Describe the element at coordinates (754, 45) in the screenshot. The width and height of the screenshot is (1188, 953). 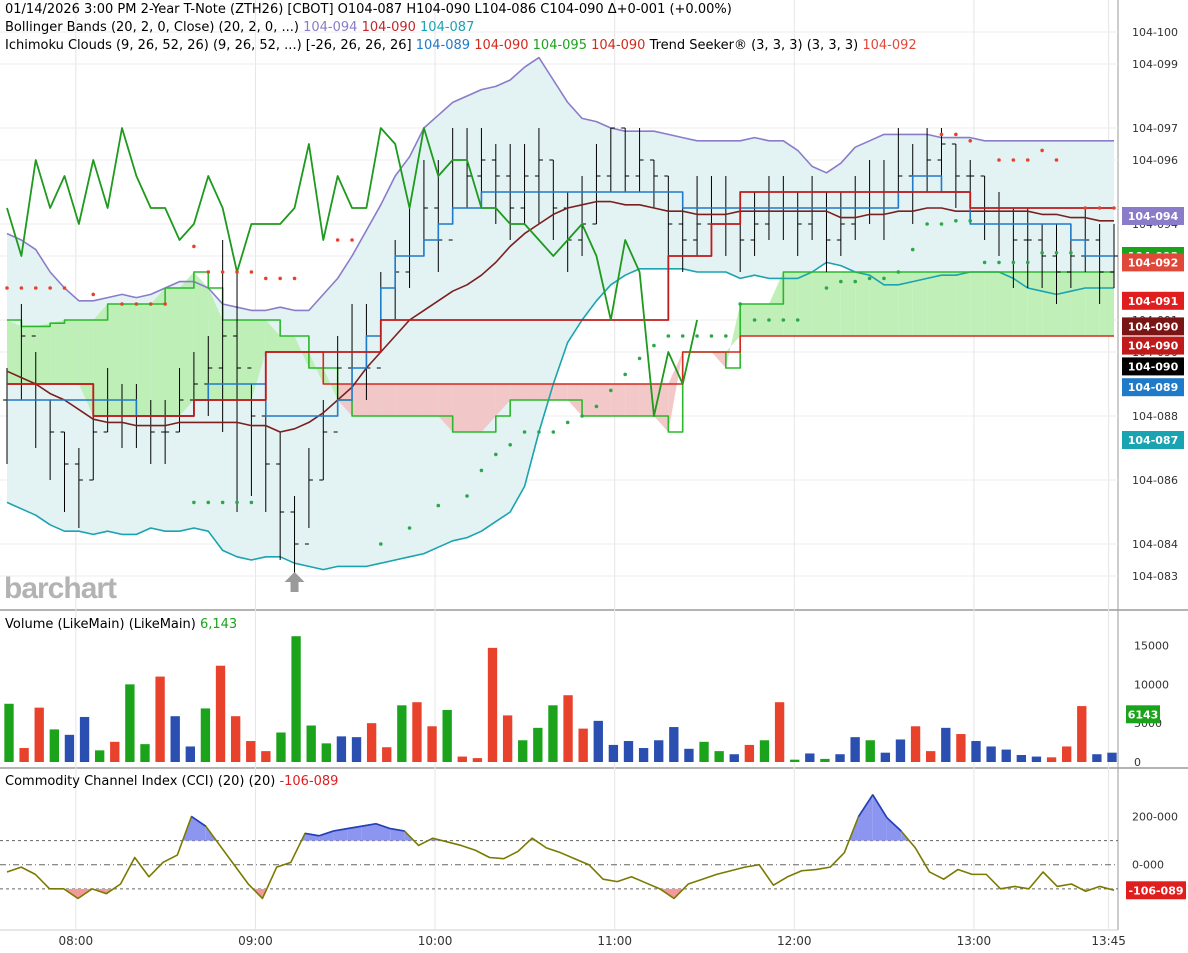
I see `trend-seeker-label: Trend Seeker® (3, 3, 3) (3, 3, 3)` at that location.